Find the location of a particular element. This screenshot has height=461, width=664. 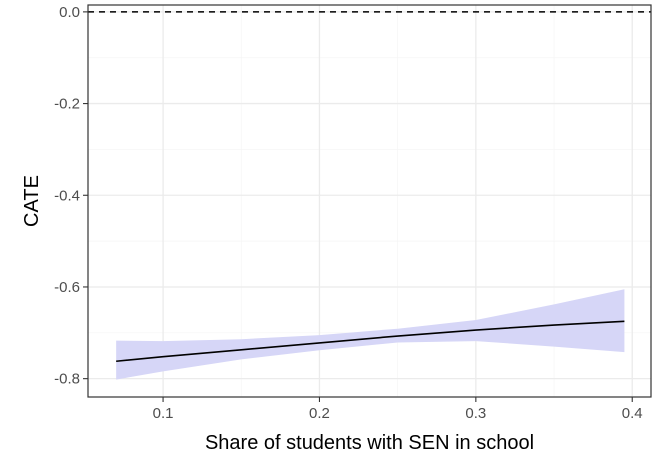

y-tick-label: 0.0 is located at coordinates (69, 12).